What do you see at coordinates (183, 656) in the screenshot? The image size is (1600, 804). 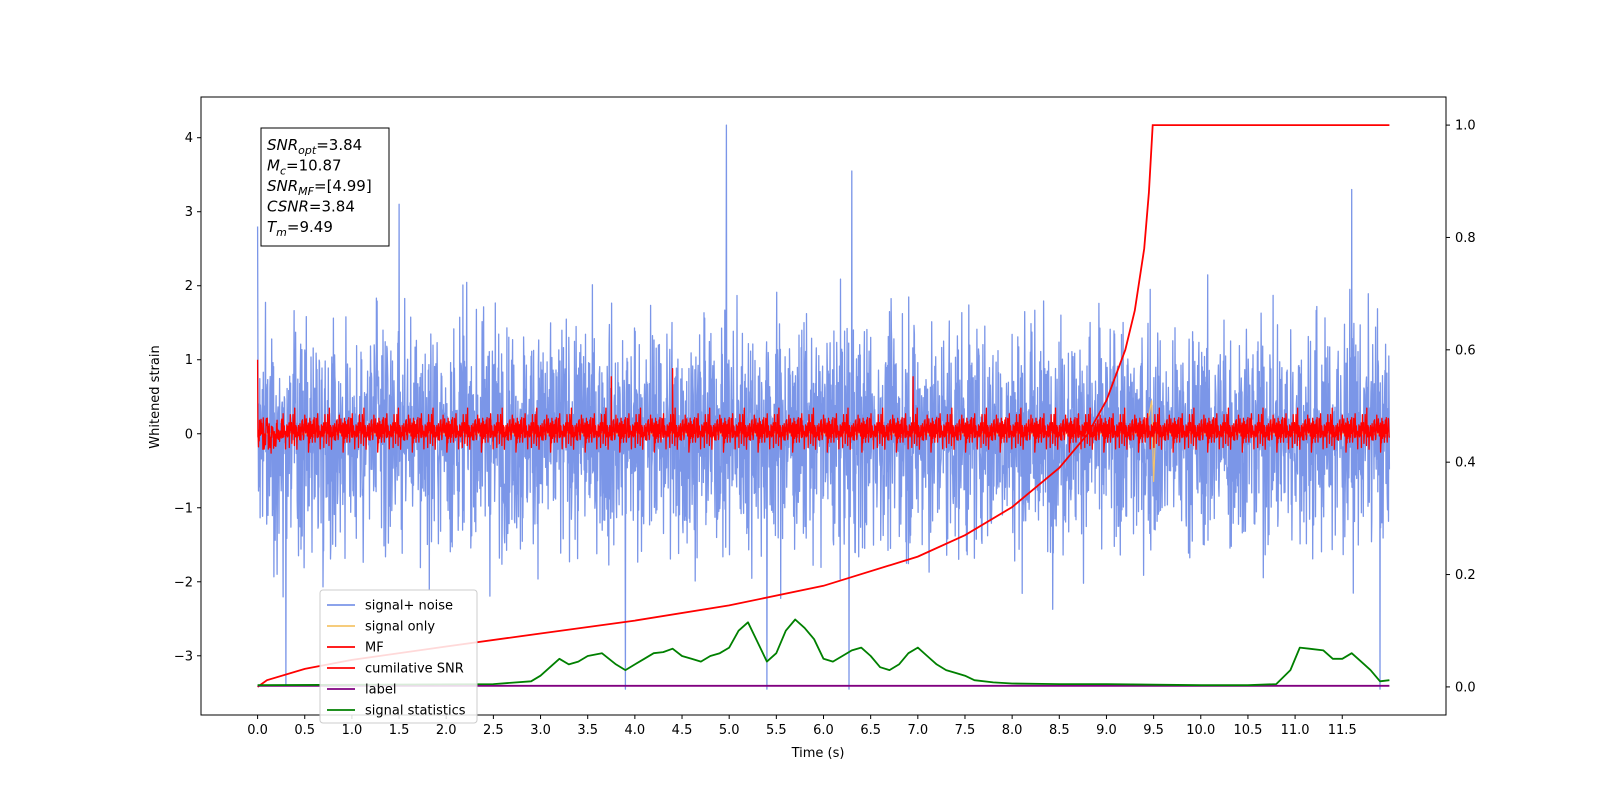 I see `y-tick-label: −3` at bounding box center [183, 656].